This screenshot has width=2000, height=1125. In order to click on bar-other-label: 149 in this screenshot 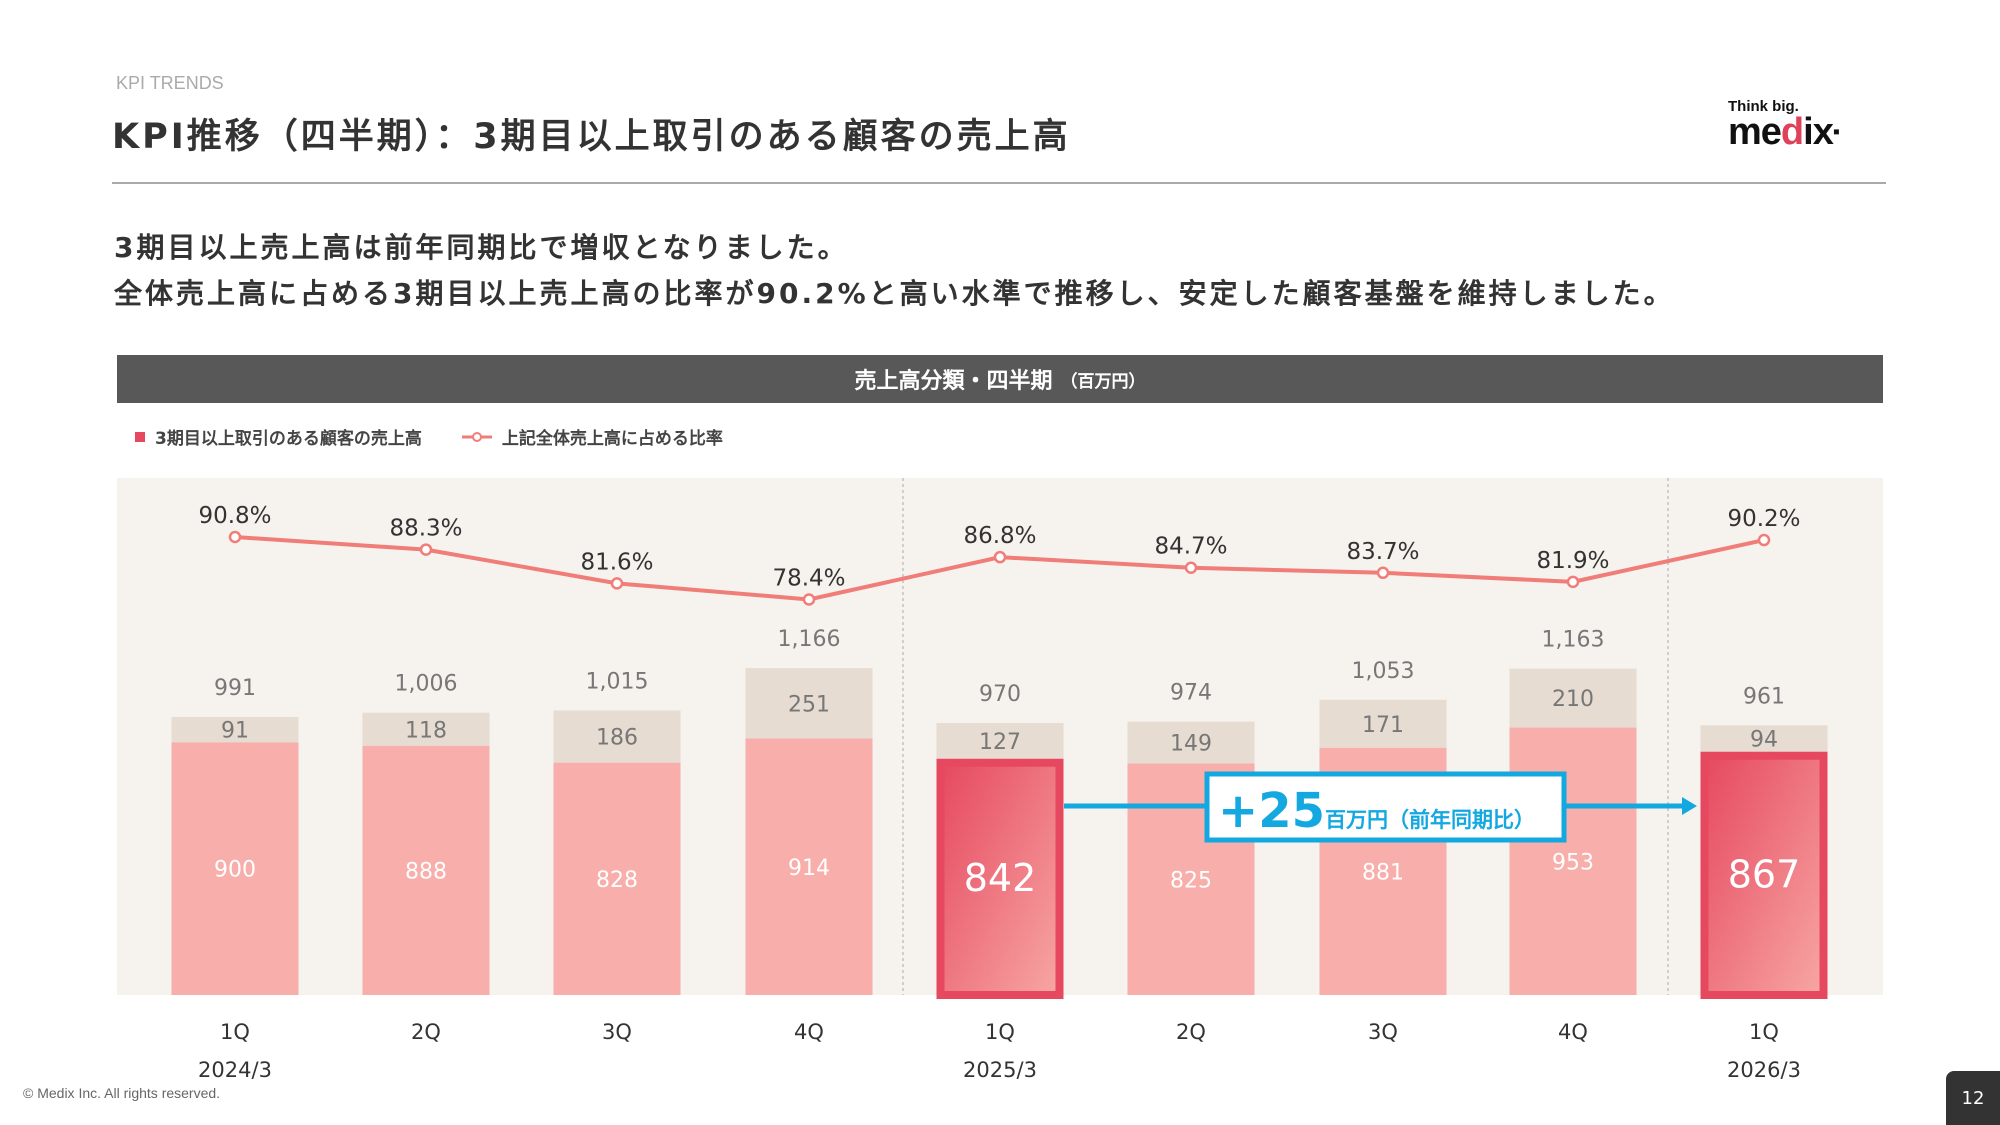, I will do `click(1191, 744)`.